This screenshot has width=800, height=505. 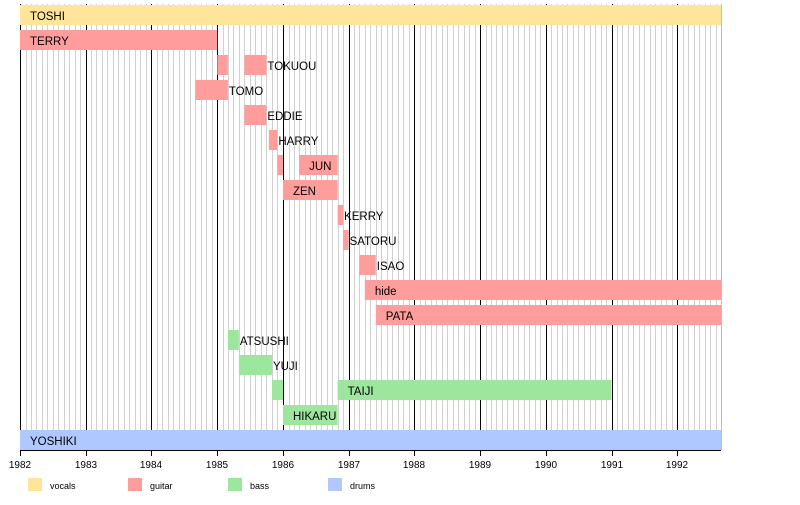 What do you see at coordinates (246, 92) in the screenshot?
I see `member-label-tomo: TOMO` at bounding box center [246, 92].